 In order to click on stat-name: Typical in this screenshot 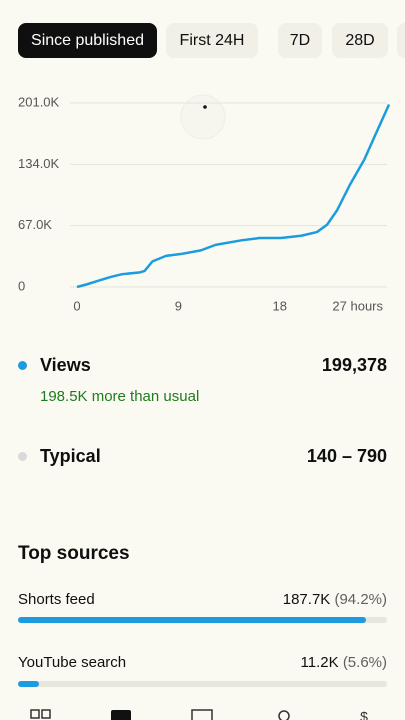, I will do `click(70, 456)`.